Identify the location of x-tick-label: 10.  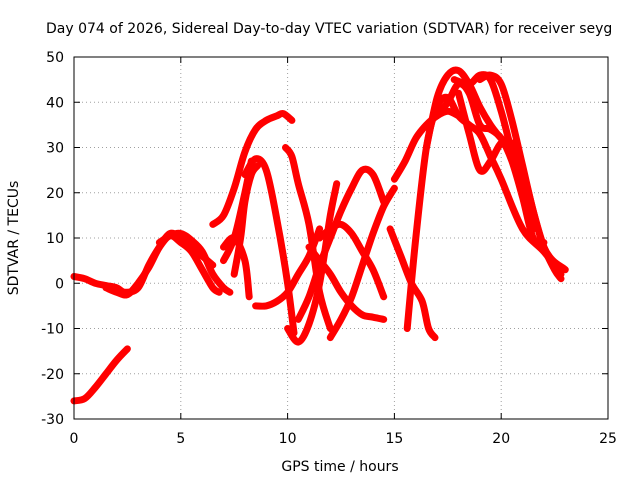
(288, 439).